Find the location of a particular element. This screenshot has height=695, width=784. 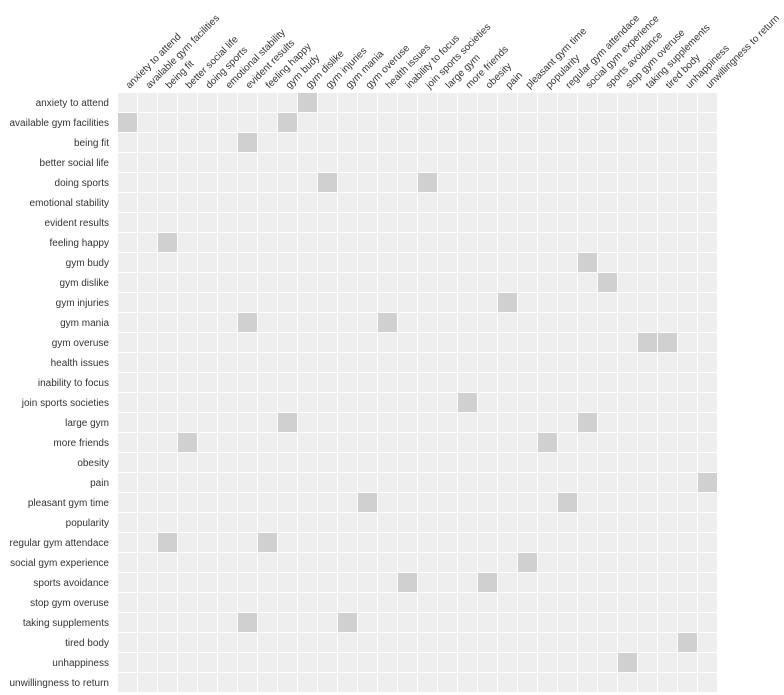

row-label: health issues is located at coordinates (80, 363).